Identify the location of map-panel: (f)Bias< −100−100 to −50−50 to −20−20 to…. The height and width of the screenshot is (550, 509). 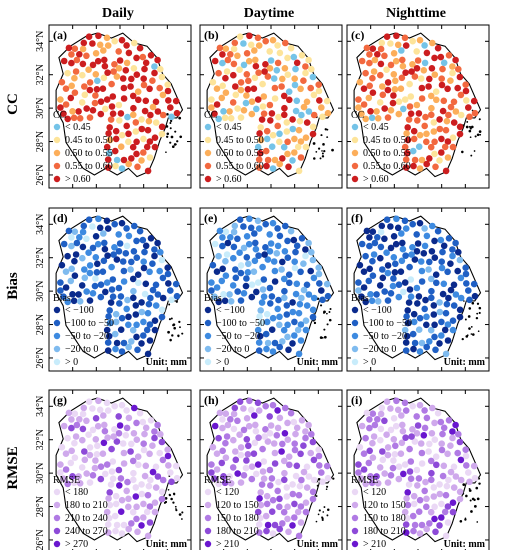
(418, 289).